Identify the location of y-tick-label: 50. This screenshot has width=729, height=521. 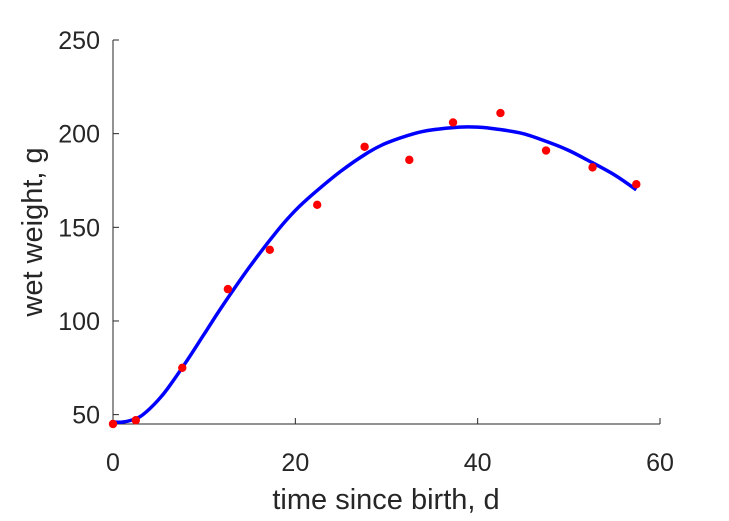
(86, 416).